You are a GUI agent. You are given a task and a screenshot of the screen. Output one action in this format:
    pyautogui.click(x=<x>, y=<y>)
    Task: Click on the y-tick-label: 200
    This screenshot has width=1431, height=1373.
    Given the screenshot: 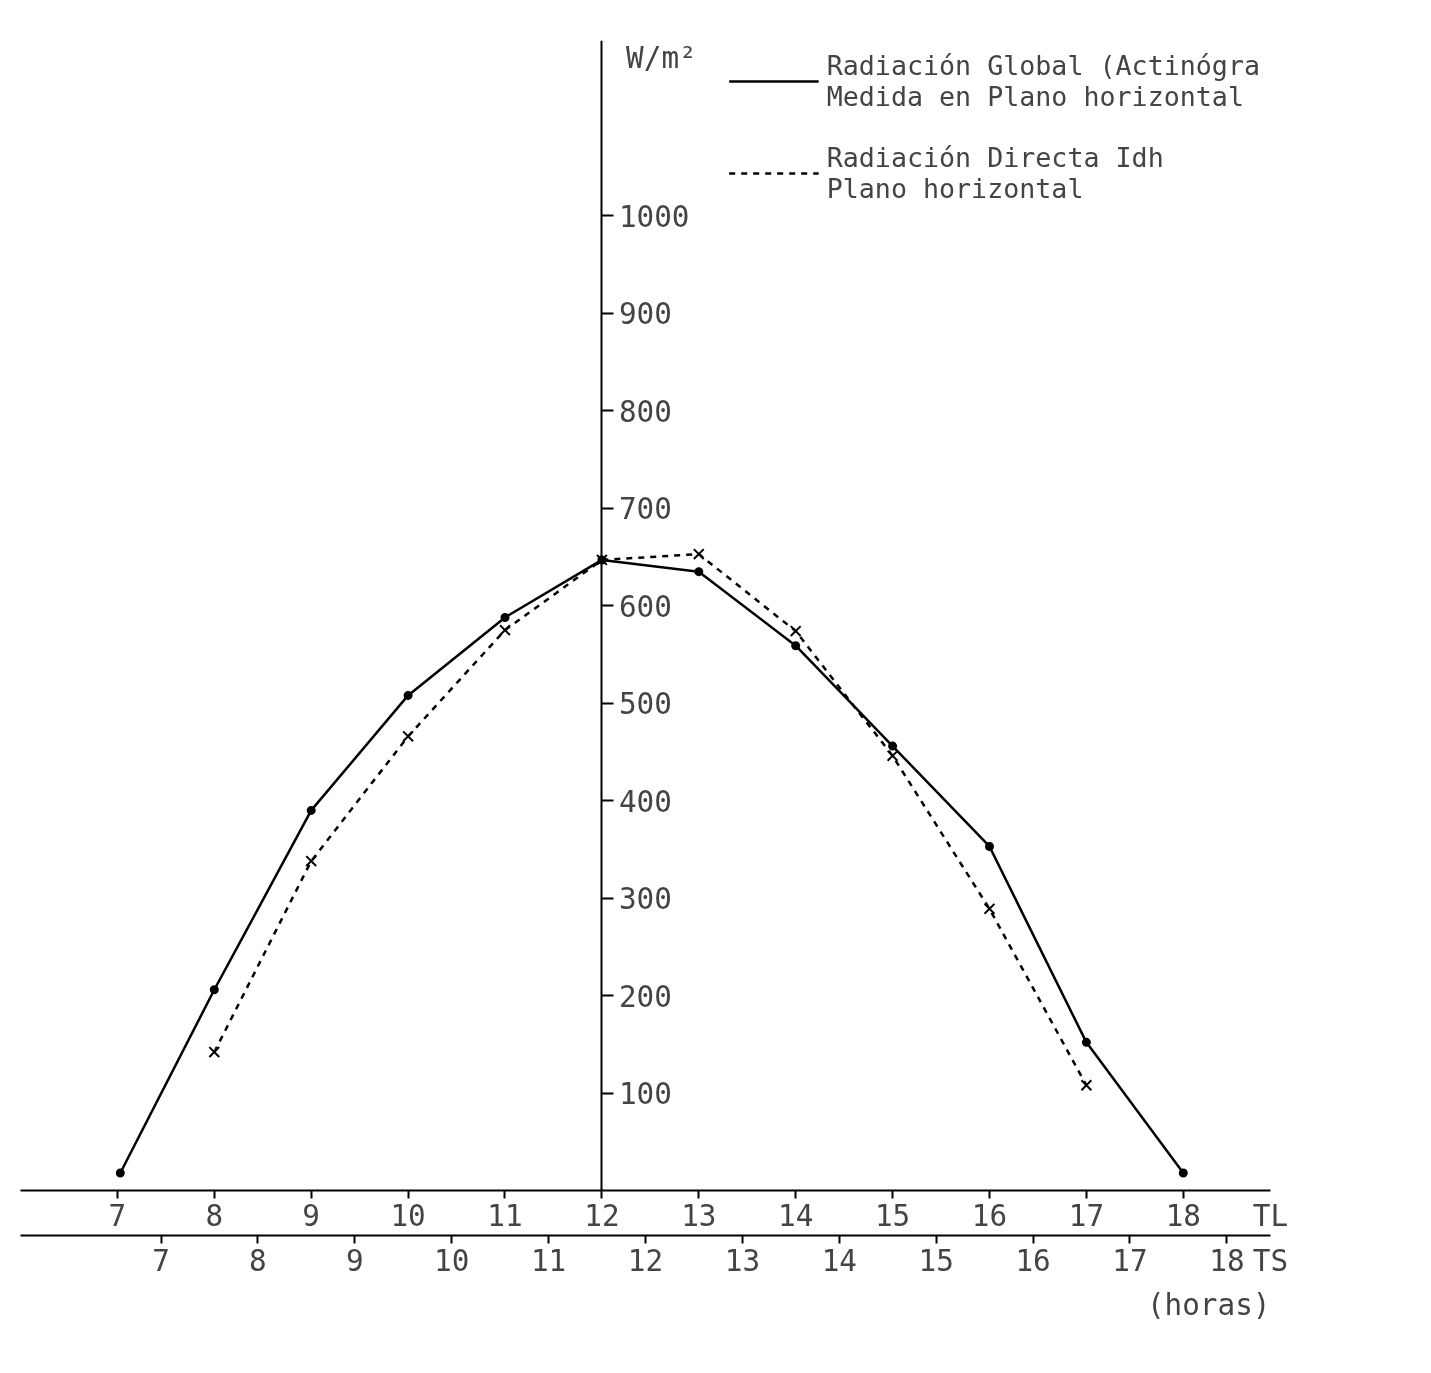 What is the action you would take?
    pyautogui.click(x=645, y=996)
    